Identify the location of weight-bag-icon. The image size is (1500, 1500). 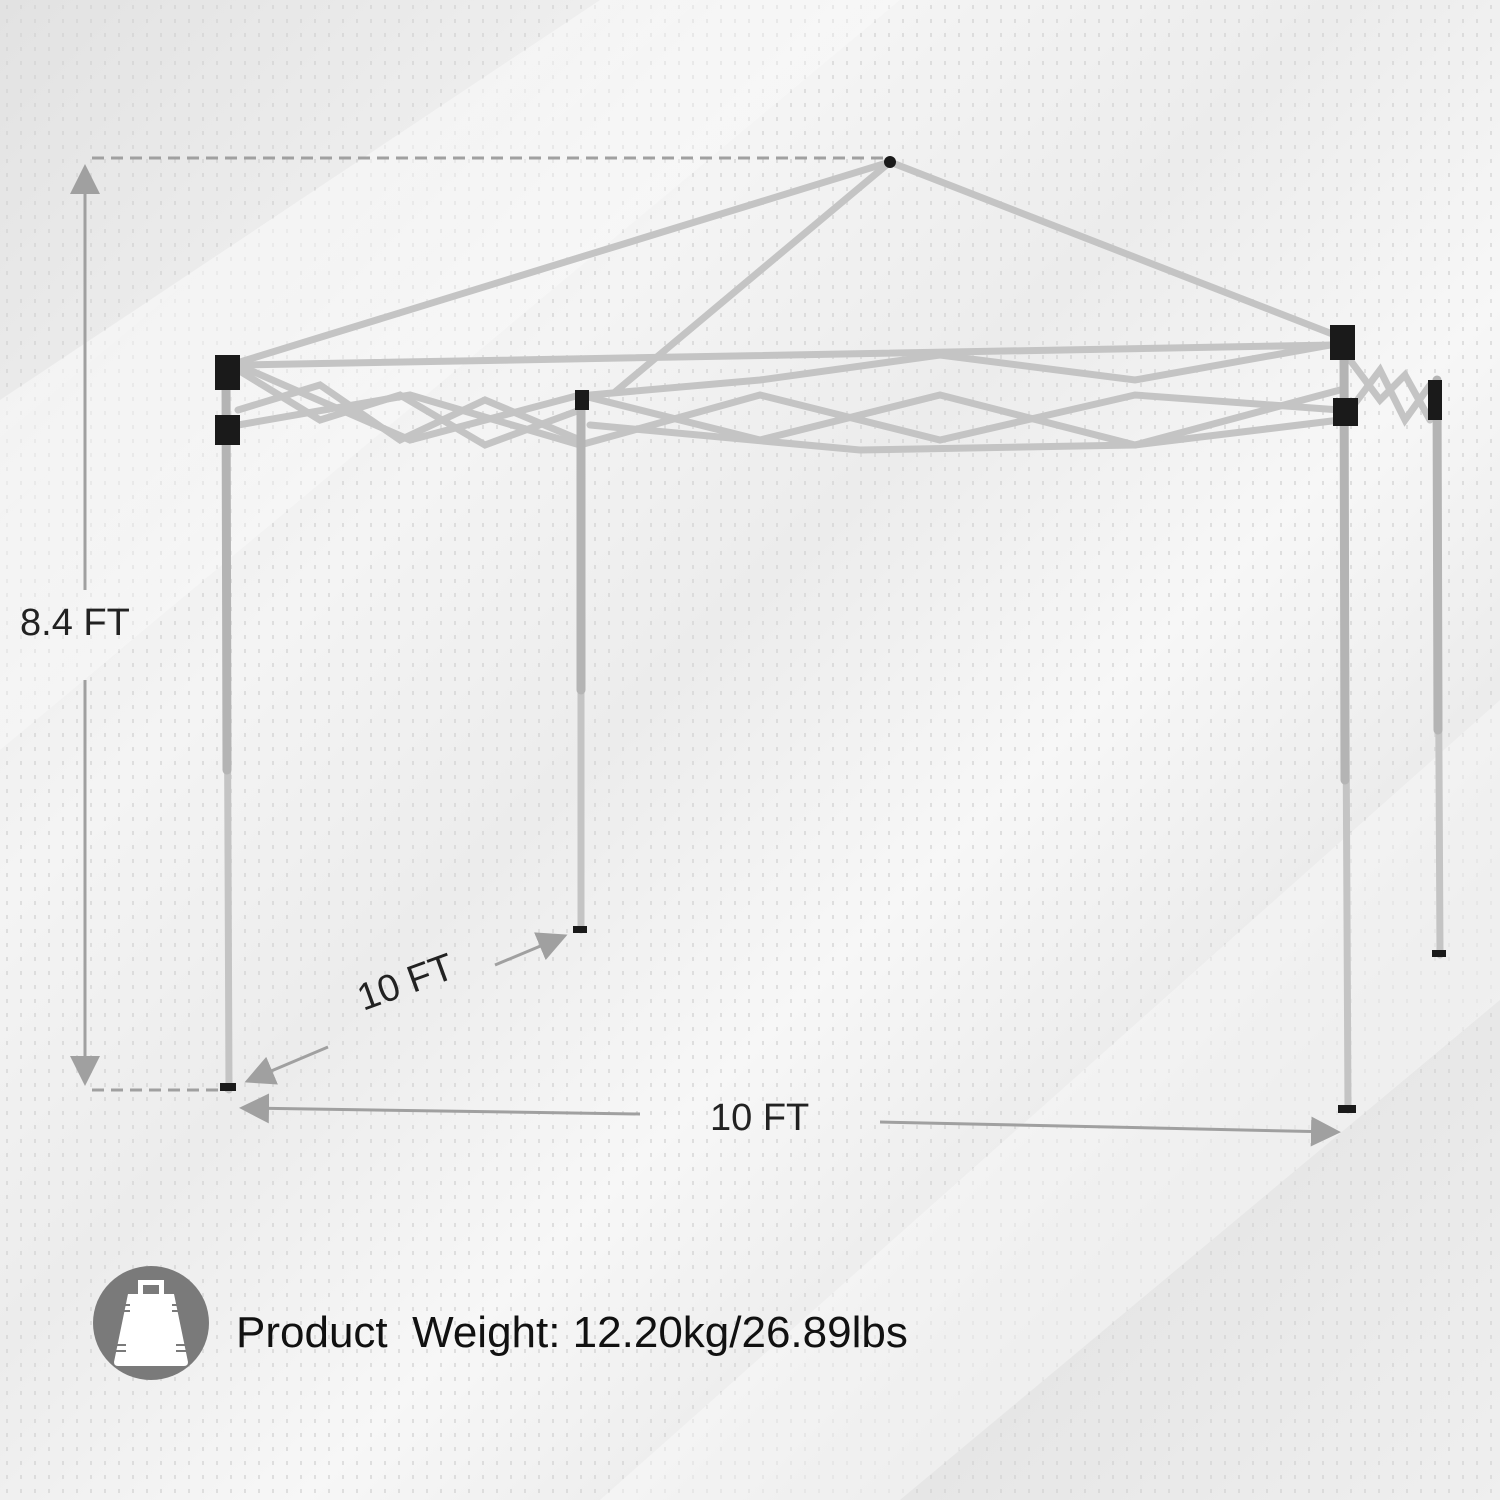
(151, 1323).